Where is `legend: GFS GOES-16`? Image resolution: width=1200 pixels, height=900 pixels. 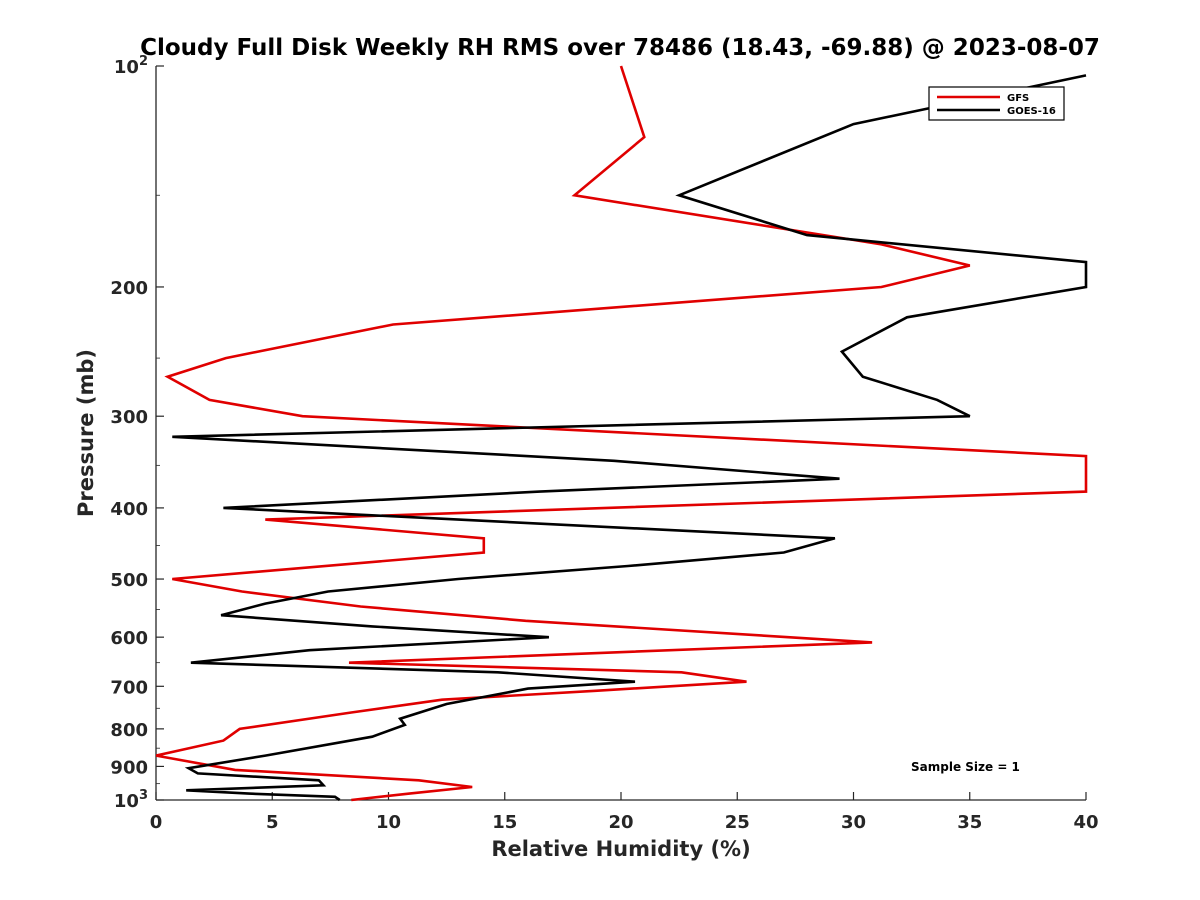
legend: GFS GOES-16 is located at coordinates (996, 103).